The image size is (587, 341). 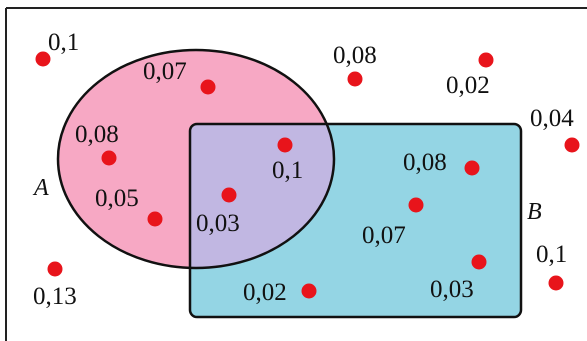 I want to click on set-overlap-region, so click(x=262, y=196).